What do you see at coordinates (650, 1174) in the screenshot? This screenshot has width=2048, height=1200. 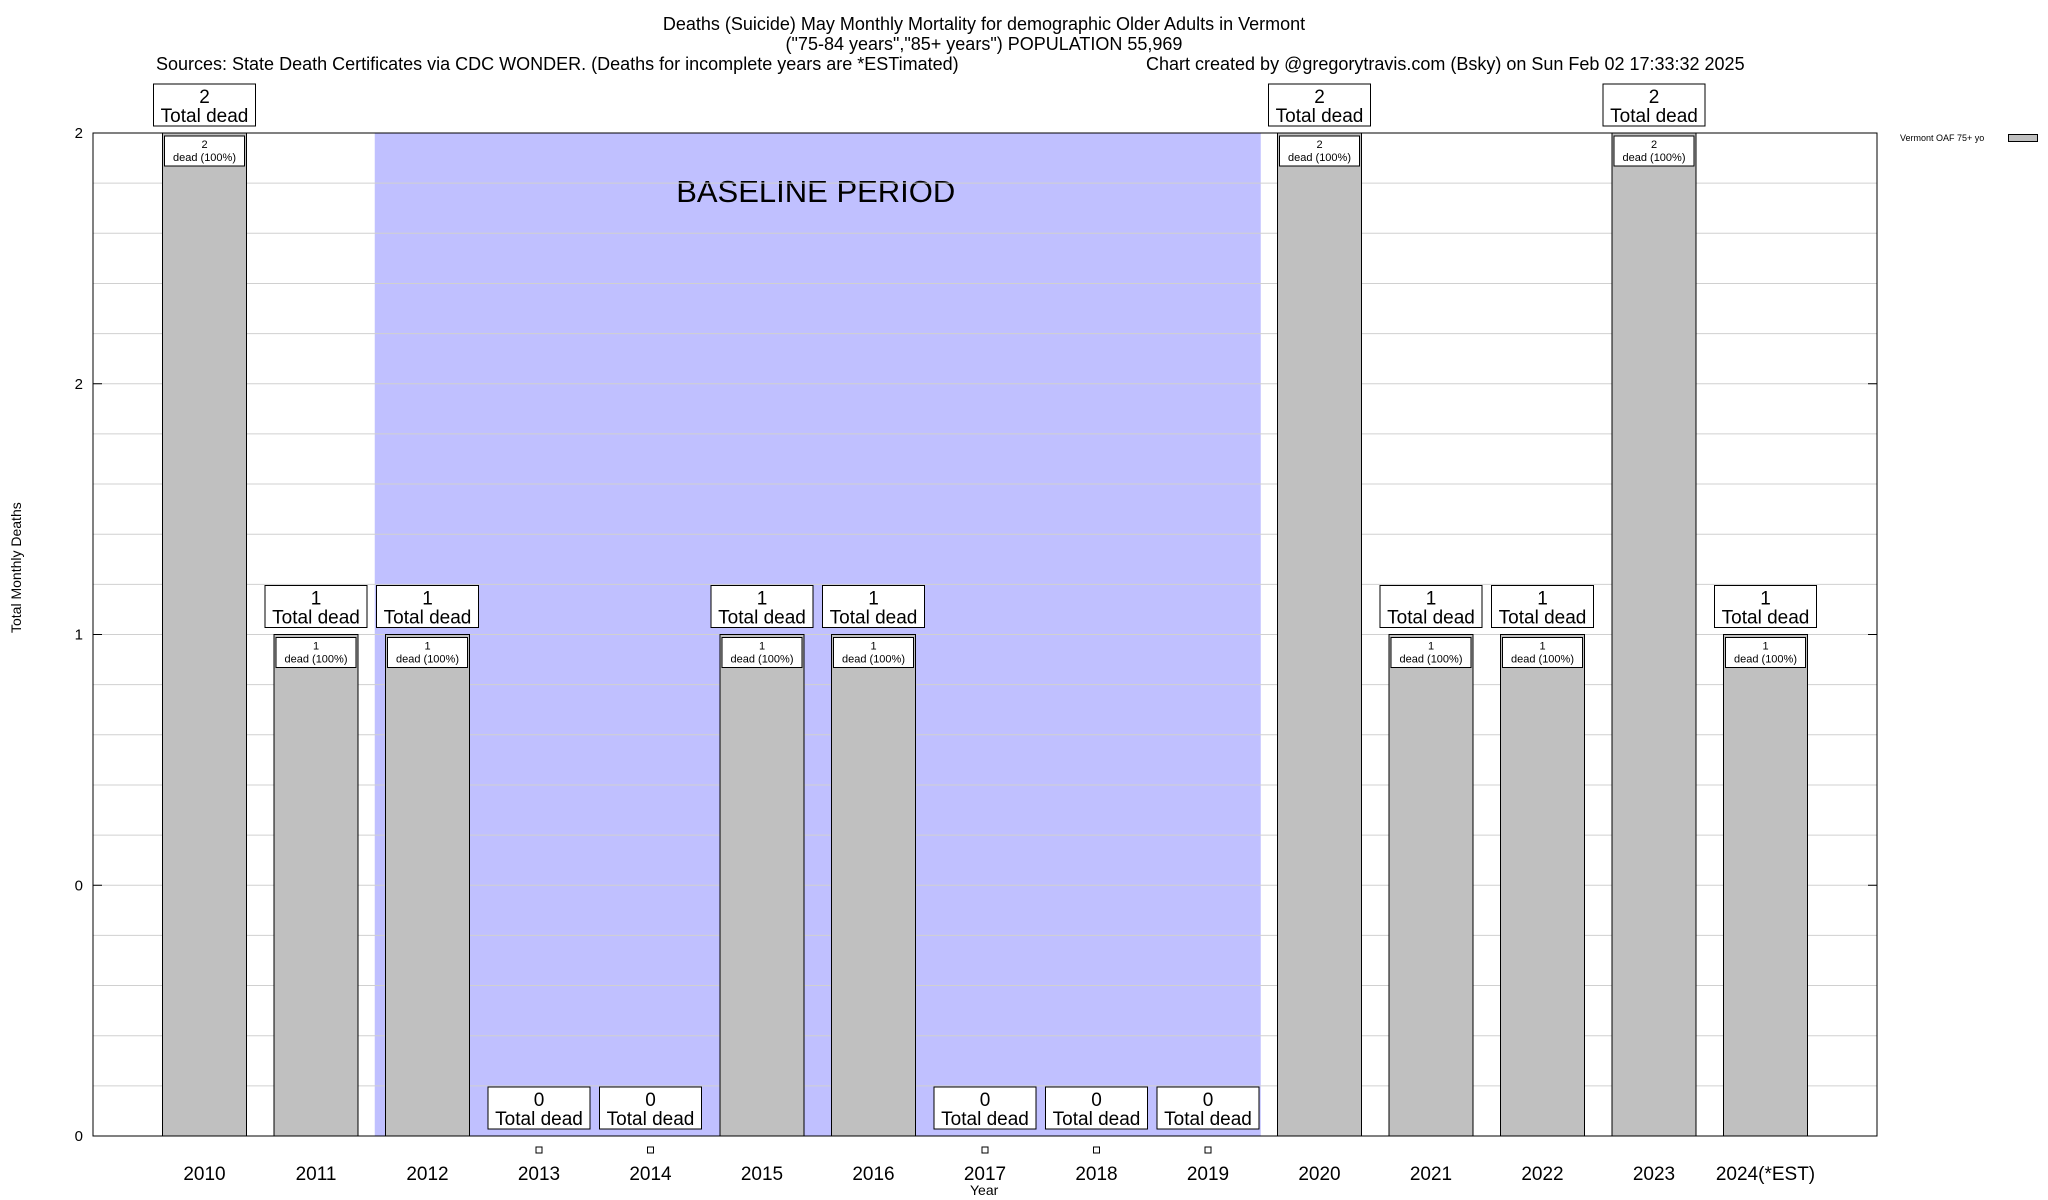 I see `x-tick-label: 2014` at bounding box center [650, 1174].